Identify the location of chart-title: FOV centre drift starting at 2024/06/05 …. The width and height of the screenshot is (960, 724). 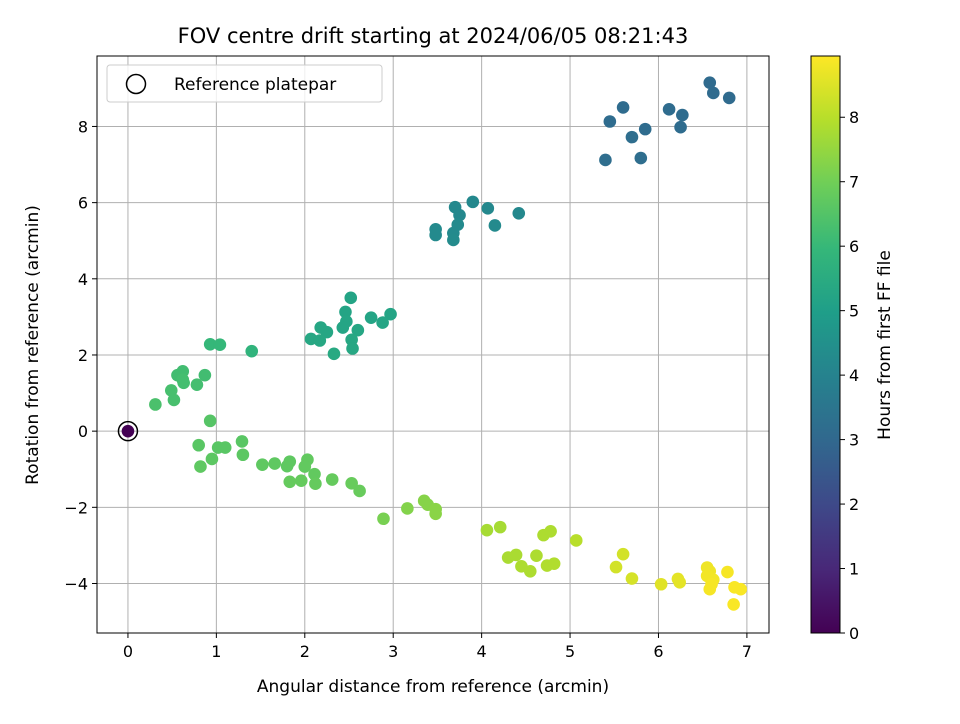
(433, 36).